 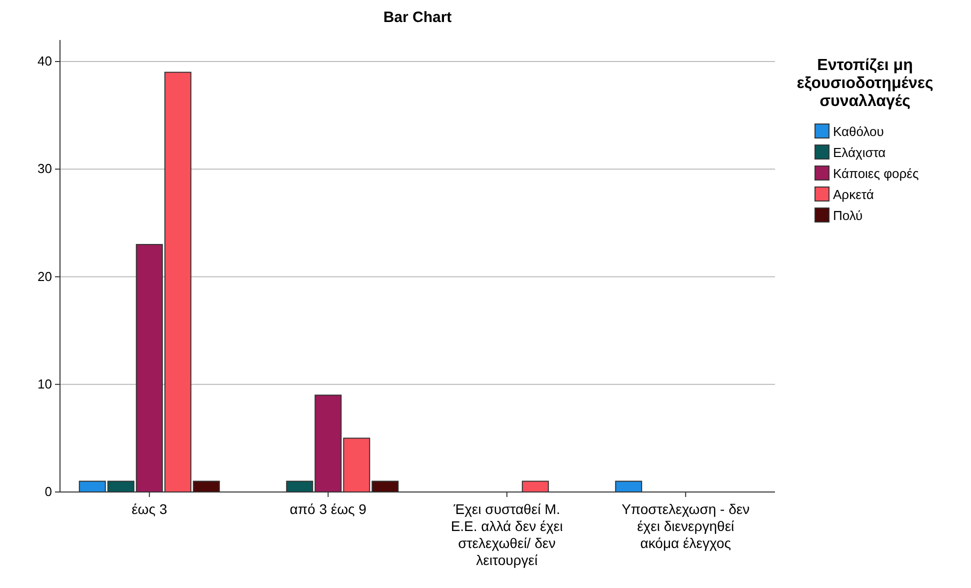 I want to click on legend-label: Αρκετά, so click(x=853, y=194).